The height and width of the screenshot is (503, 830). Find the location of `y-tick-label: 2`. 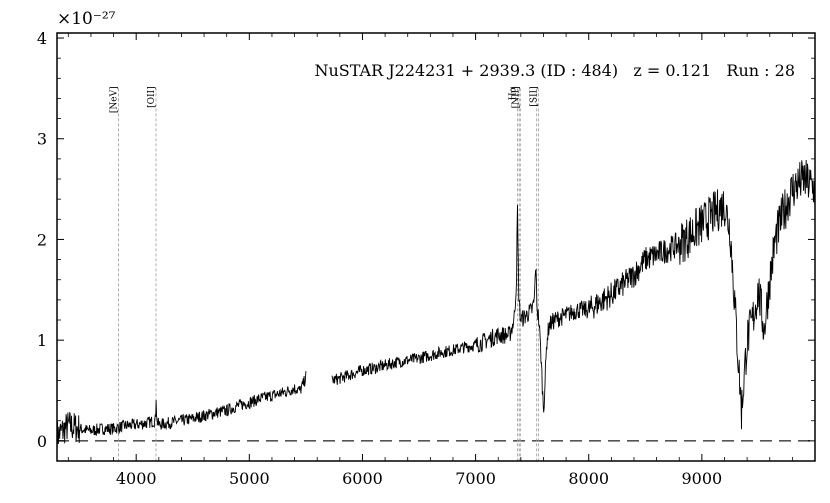

y-tick-label: 2 is located at coordinates (42, 239).